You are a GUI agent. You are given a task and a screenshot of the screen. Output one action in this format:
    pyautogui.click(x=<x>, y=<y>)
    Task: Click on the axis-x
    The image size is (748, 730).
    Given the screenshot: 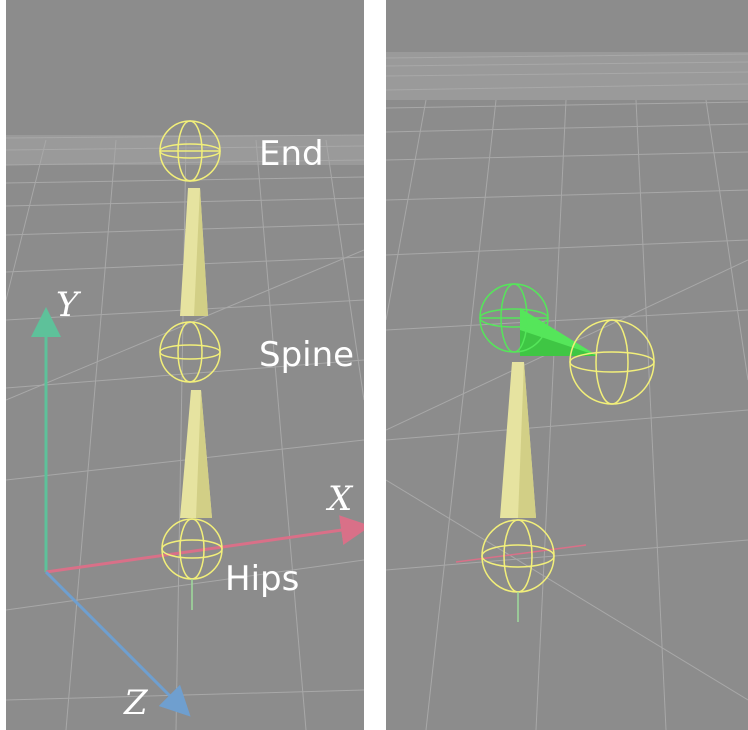 What is the action you would take?
    pyautogui.click(x=204, y=544)
    